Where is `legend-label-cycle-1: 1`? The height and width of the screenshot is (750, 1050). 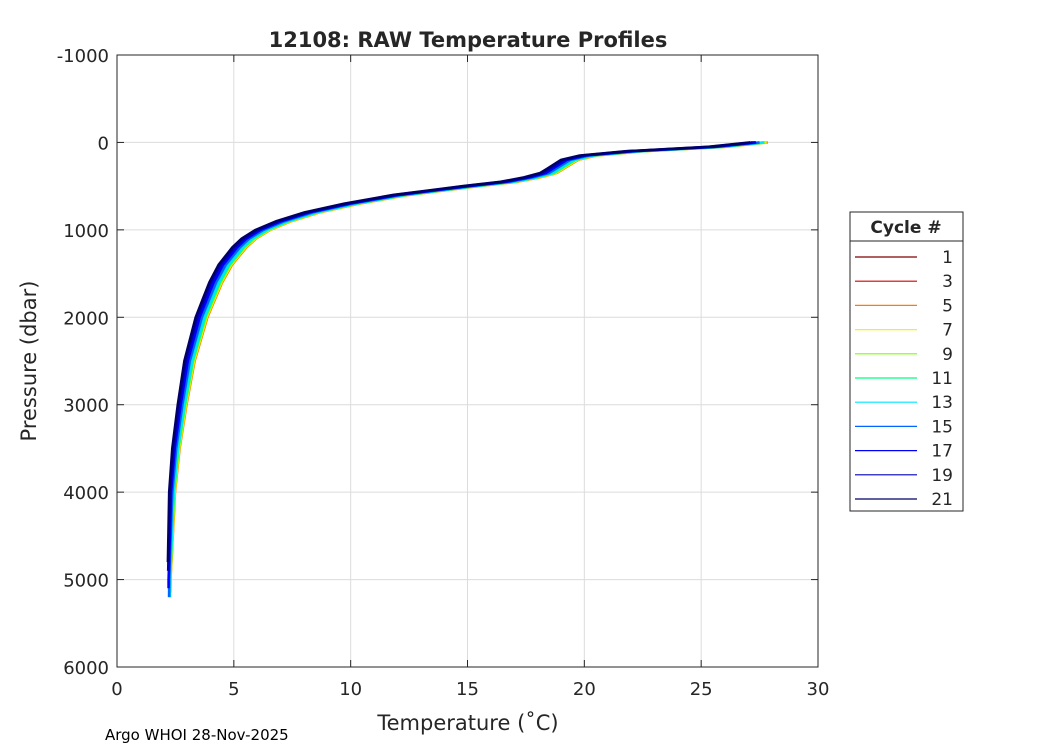
legend-label-cycle-1: 1 is located at coordinates (947, 258).